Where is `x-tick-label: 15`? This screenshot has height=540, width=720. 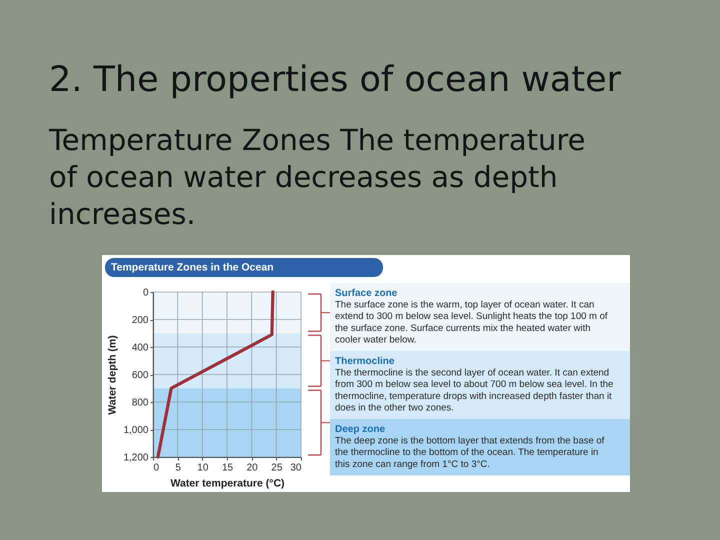
x-tick-label: 15 is located at coordinates (228, 468).